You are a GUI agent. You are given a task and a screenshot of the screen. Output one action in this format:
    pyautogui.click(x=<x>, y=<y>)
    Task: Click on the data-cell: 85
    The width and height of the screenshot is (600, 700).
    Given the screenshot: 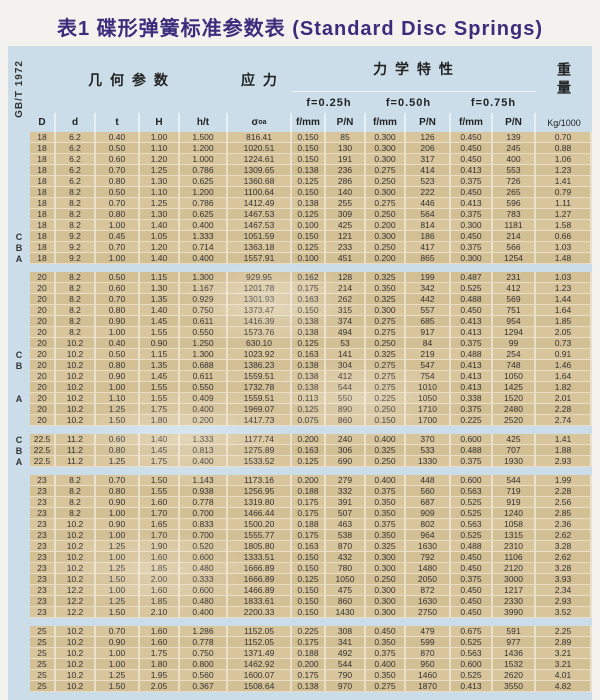 What is the action you would take?
    pyautogui.click(x=346, y=137)
    